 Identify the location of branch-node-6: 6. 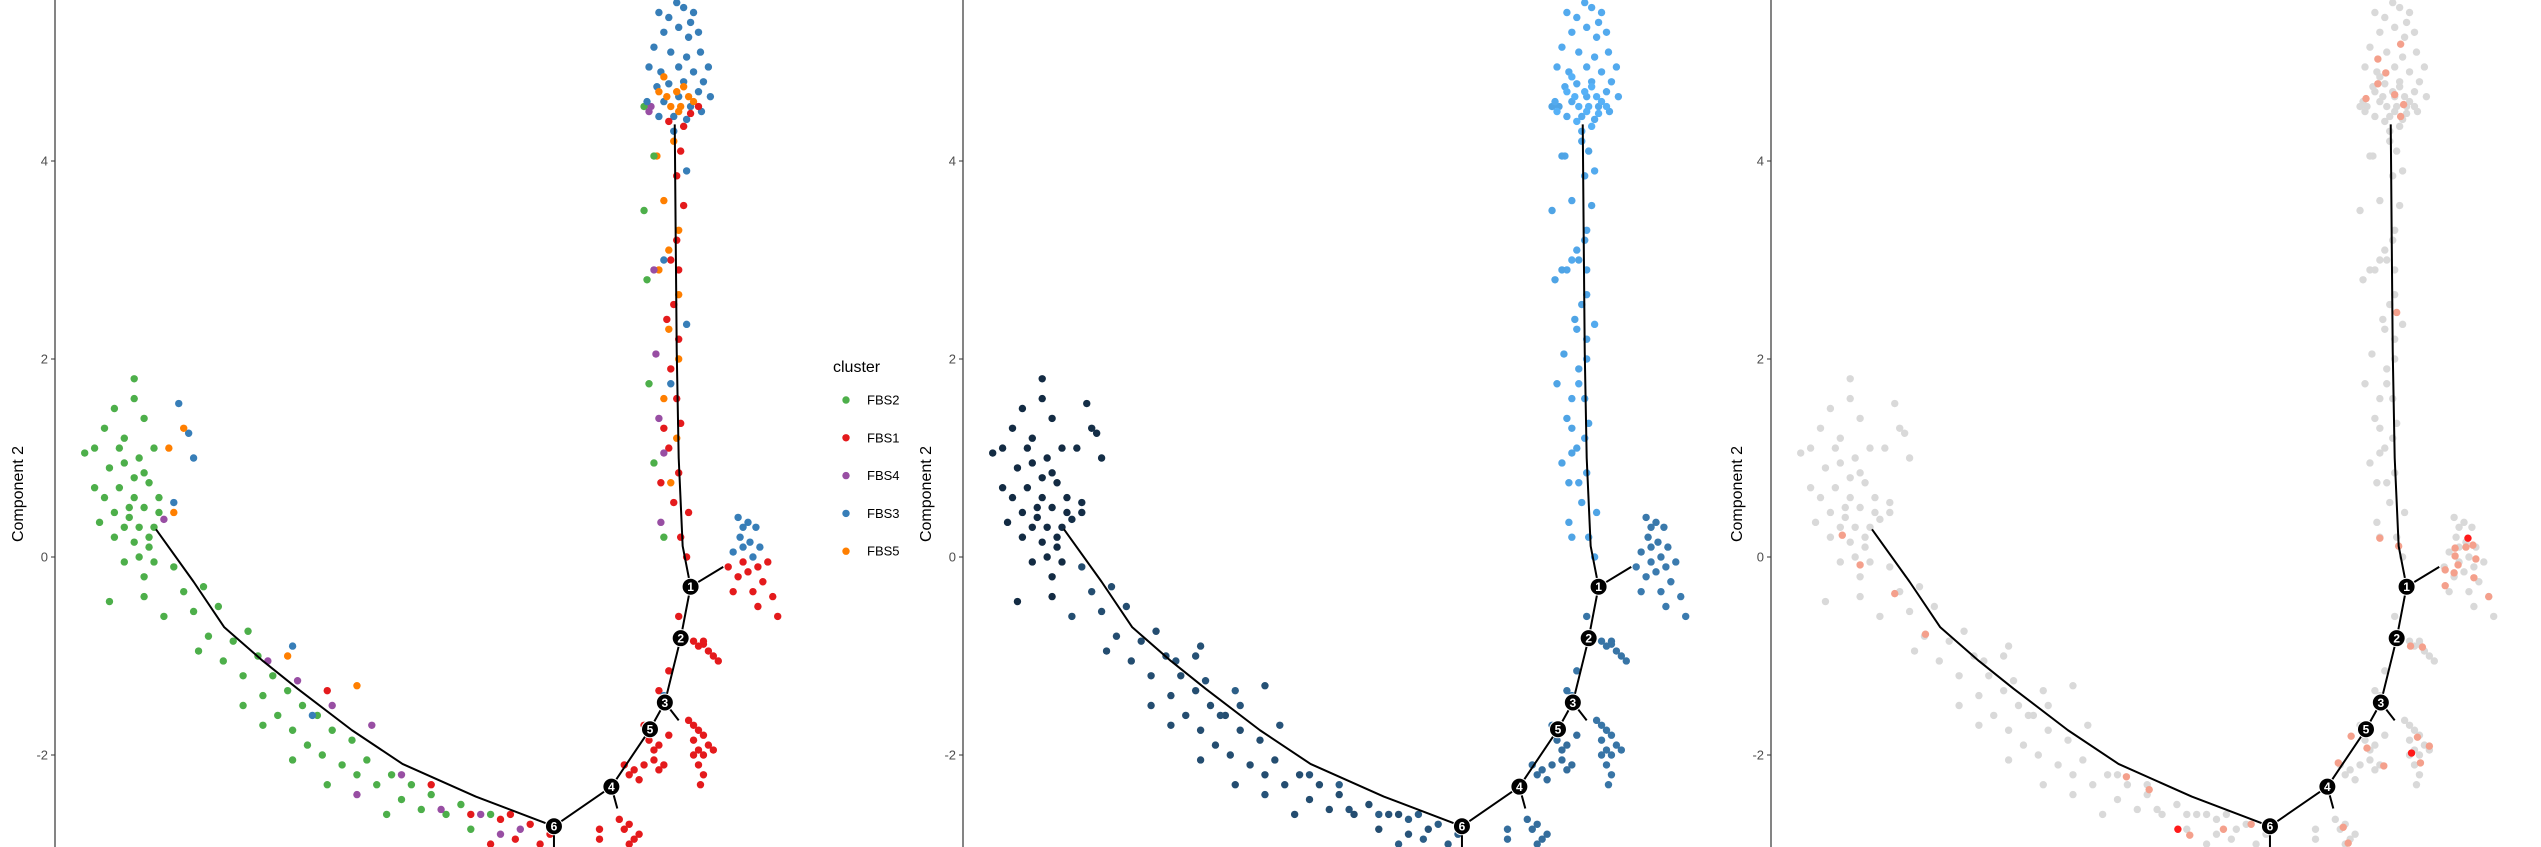
(1461, 826).